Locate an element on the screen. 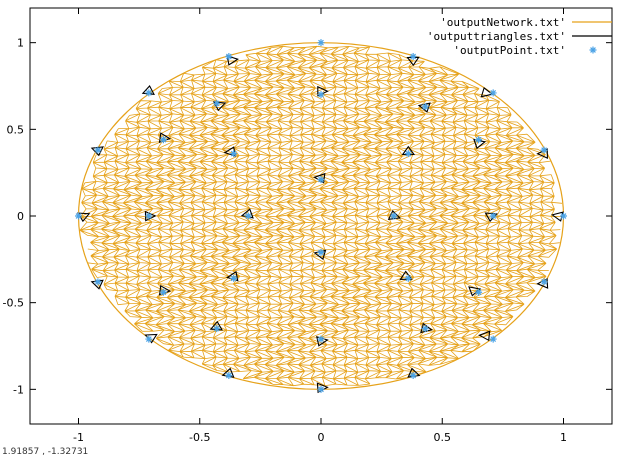  x-tick-label: 0.5 is located at coordinates (443, 437).